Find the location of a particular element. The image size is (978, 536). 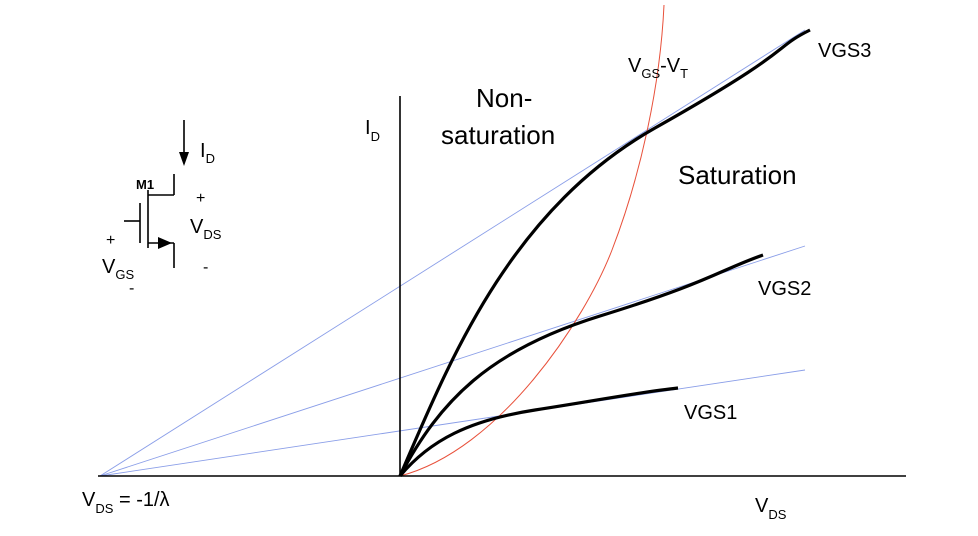

vds-plus: + is located at coordinates (200, 198).